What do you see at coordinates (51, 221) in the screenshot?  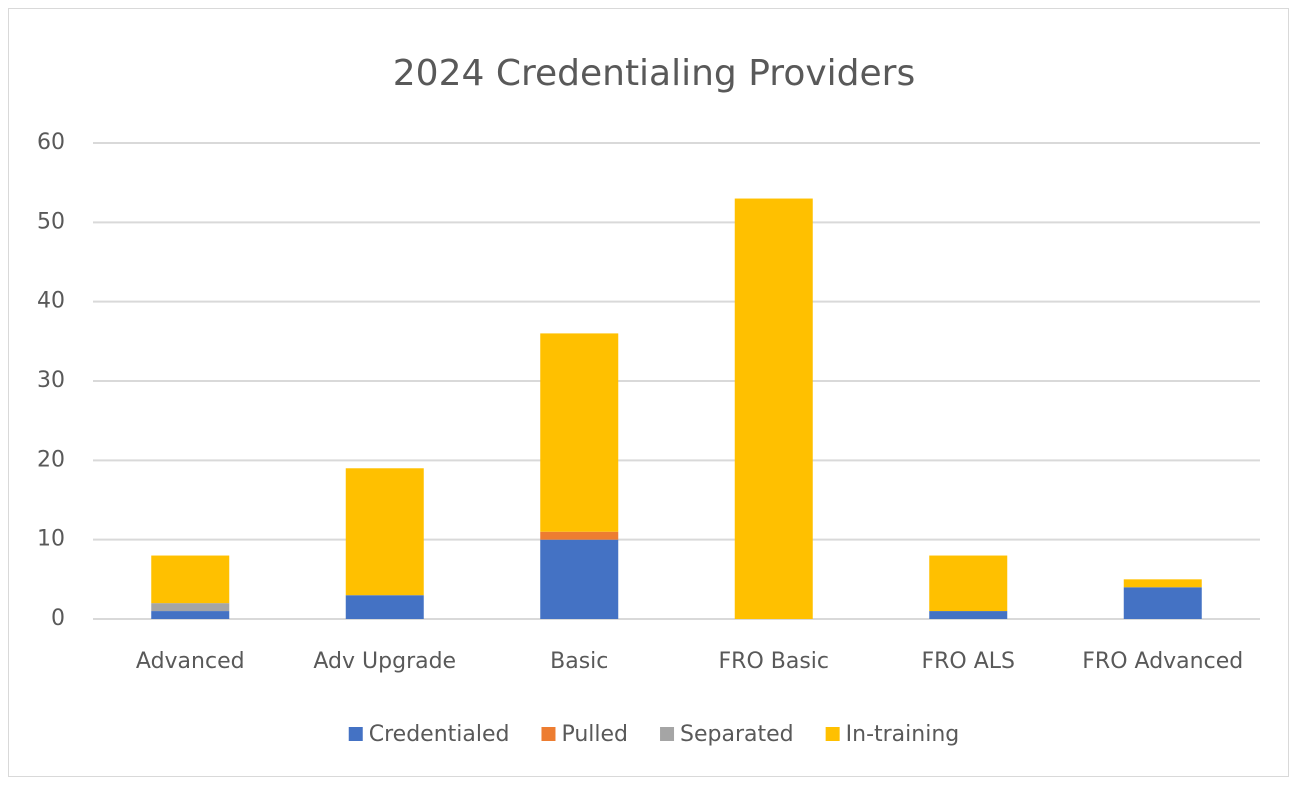 I see `y-tick-label: 50` at bounding box center [51, 221].